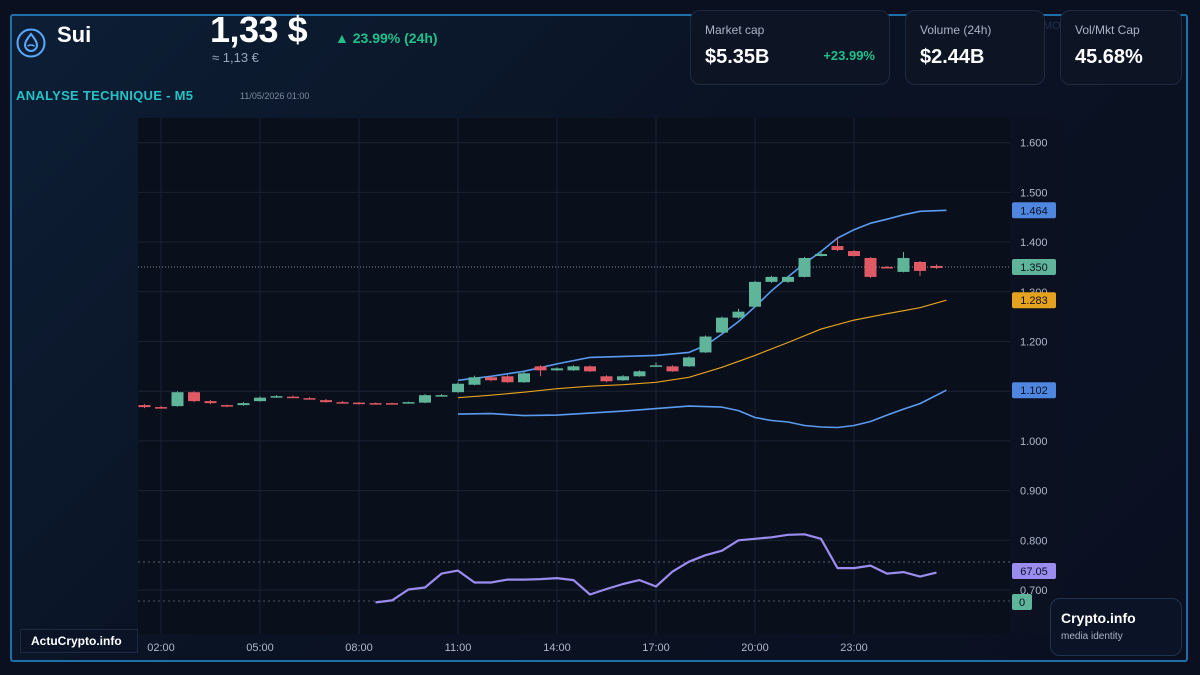  What do you see at coordinates (260, 648) in the screenshot?
I see `x-tick-label: 05:00` at bounding box center [260, 648].